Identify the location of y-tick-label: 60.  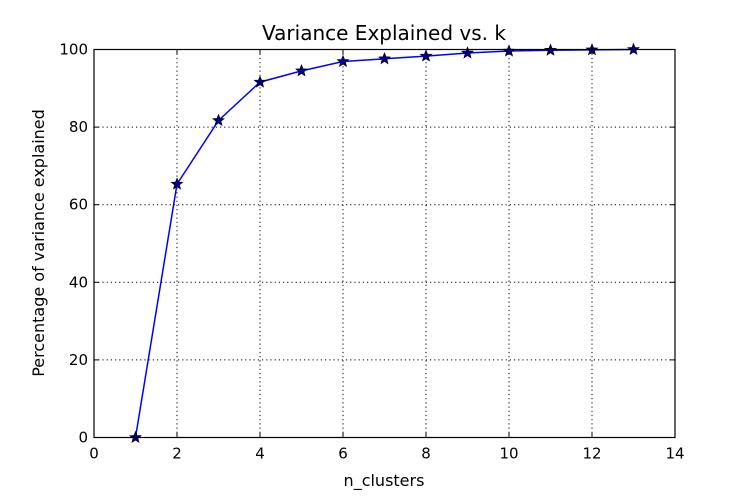
(78, 205).